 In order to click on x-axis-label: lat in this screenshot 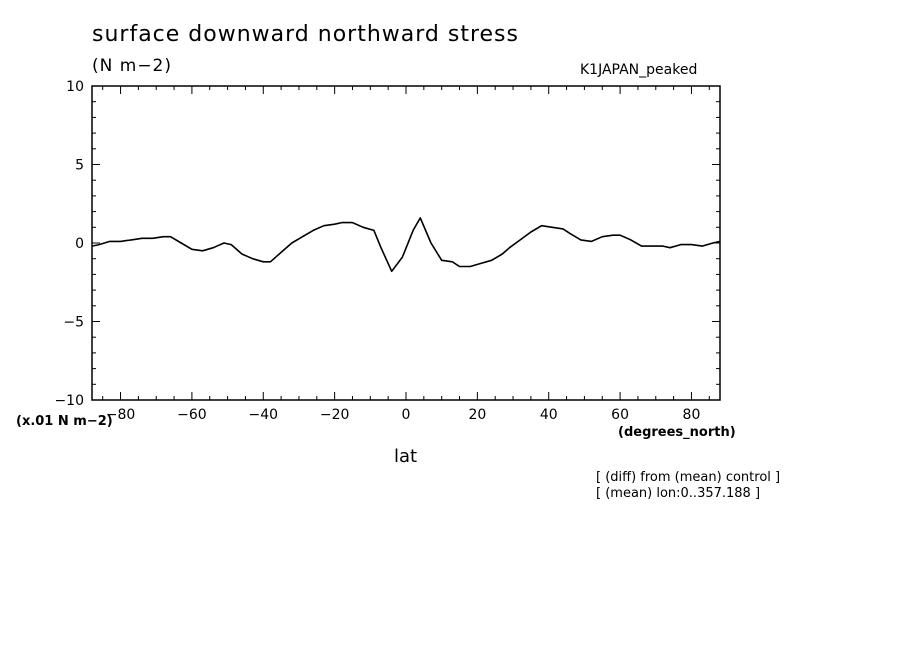, I will do `click(406, 456)`.